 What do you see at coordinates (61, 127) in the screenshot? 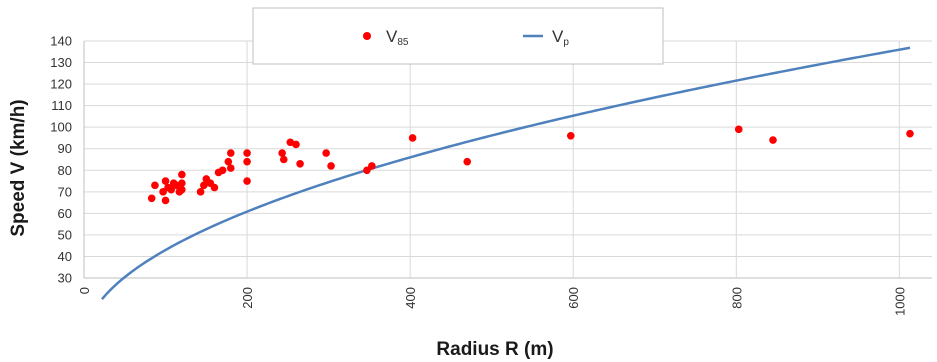
I see `y-tick-label: 100` at bounding box center [61, 127].